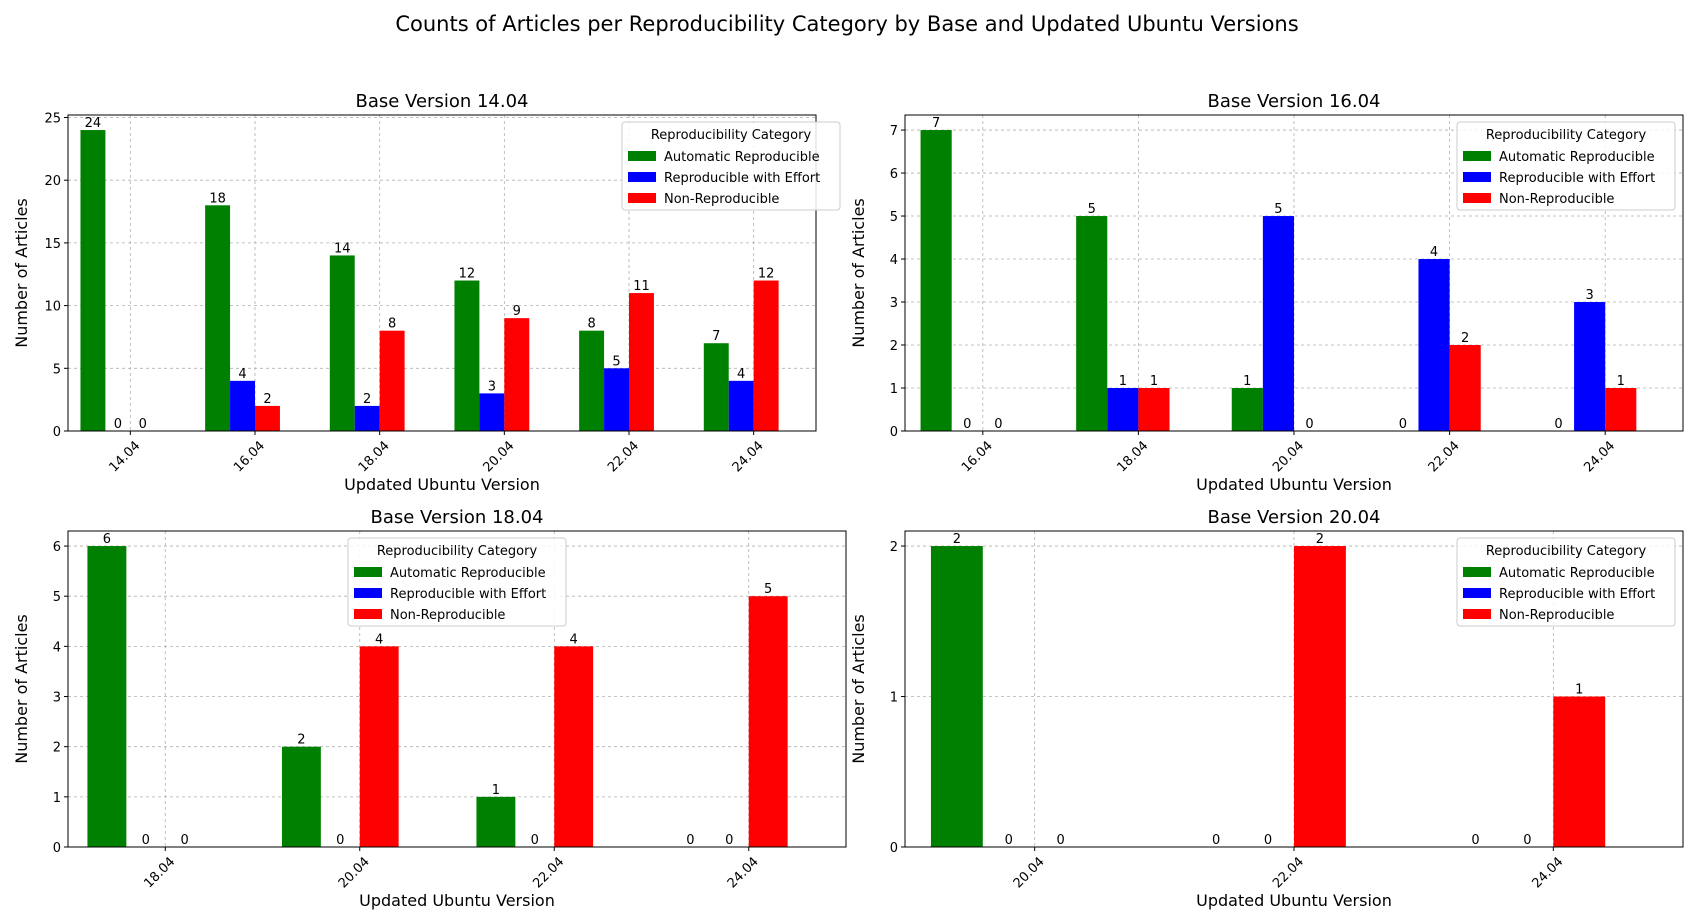 This screenshot has width=1694, height=921. I want to click on y-tick-label: 7, so click(894, 131).